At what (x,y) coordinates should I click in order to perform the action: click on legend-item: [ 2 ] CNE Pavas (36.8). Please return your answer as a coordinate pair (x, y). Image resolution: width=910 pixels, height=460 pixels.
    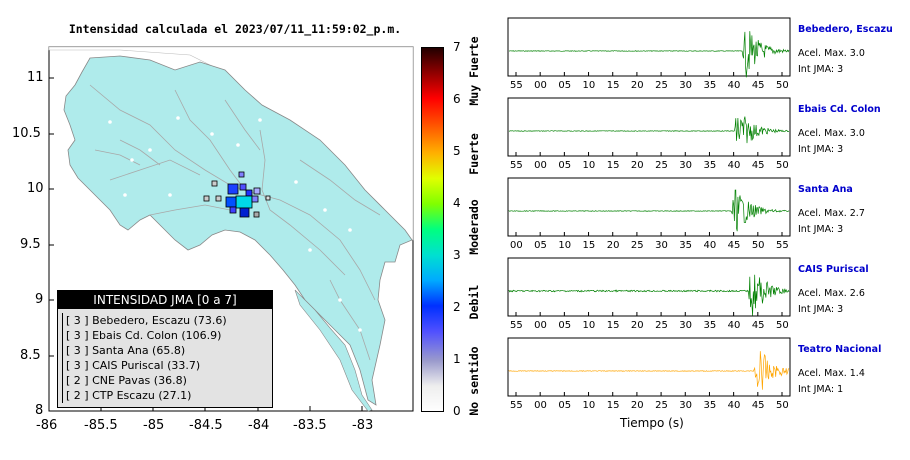
    Looking at the image, I should click on (167, 380).